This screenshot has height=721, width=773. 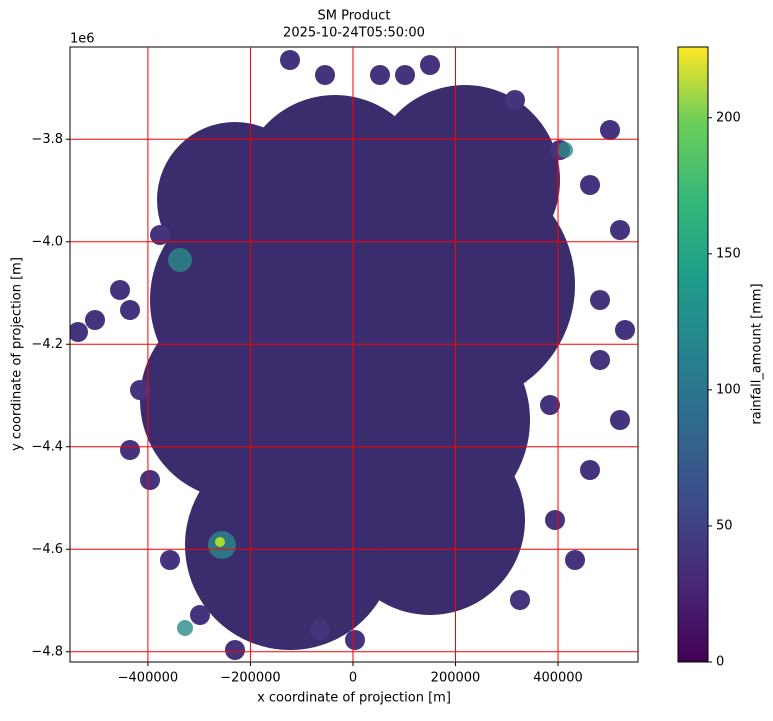 What do you see at coordinates (250, 678) in the screenshot?
I see `x-tick-label: −200000` at bounding box center [250, 678].